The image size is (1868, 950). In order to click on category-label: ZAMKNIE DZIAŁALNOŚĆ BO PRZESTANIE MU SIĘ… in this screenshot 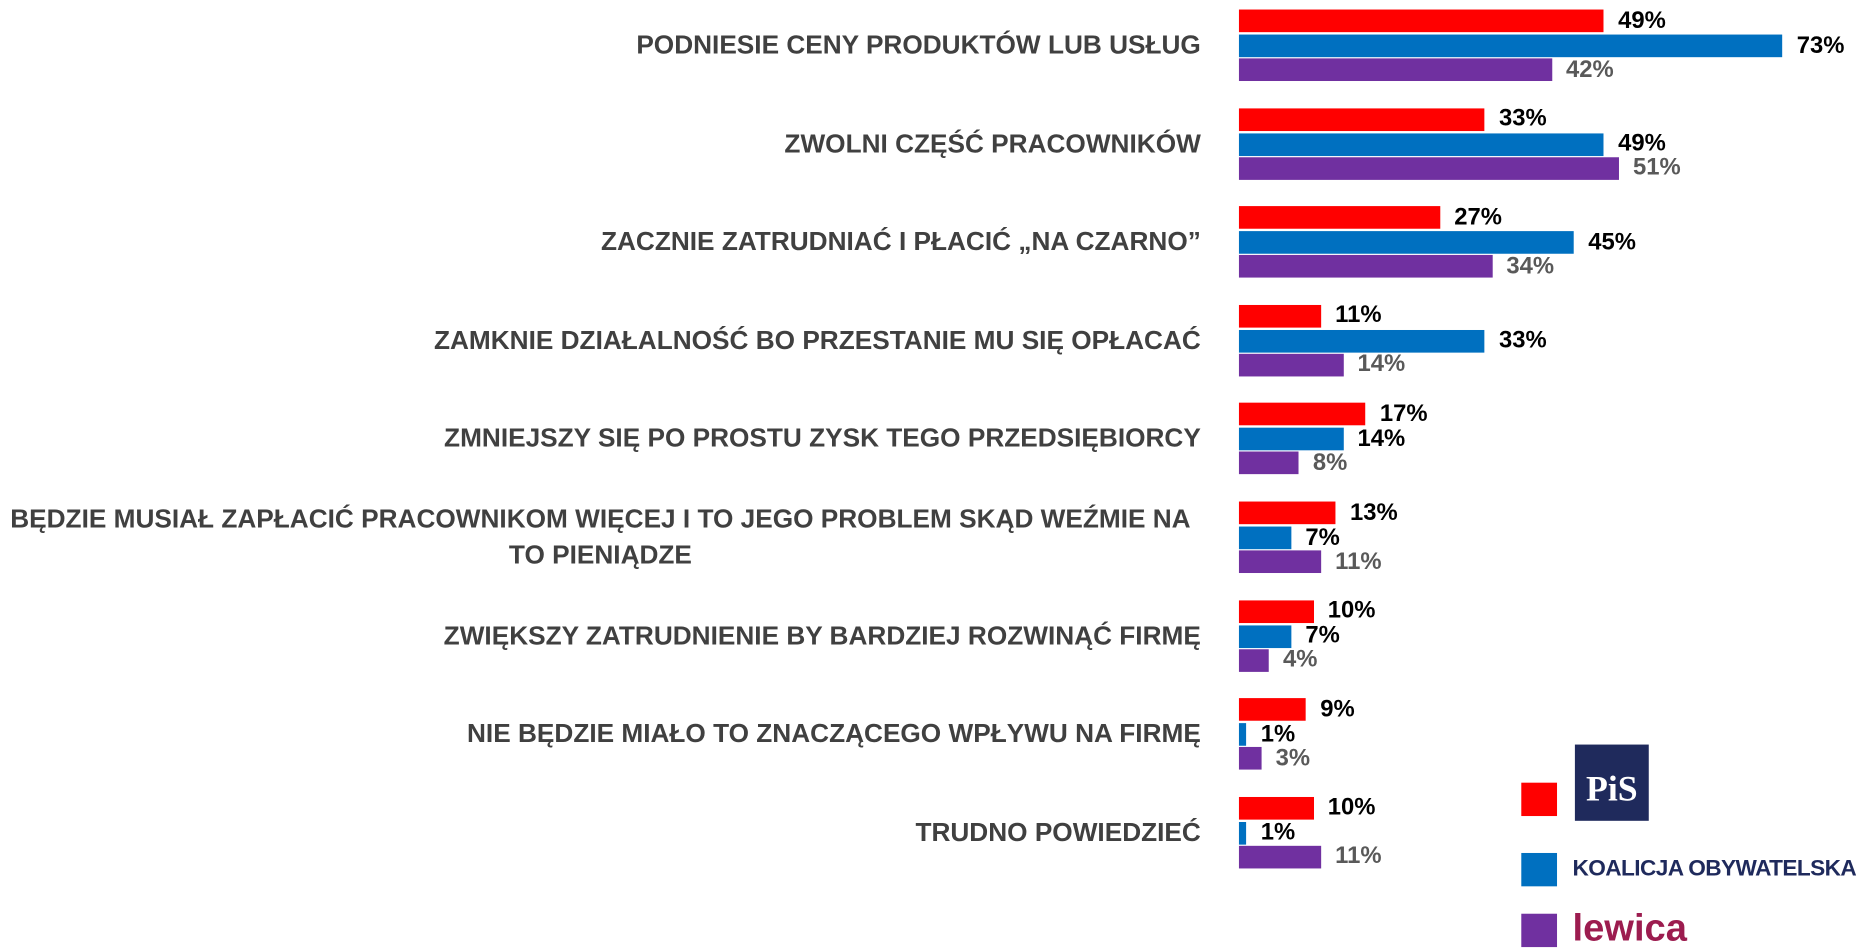, I will do `click(817, 339)`.